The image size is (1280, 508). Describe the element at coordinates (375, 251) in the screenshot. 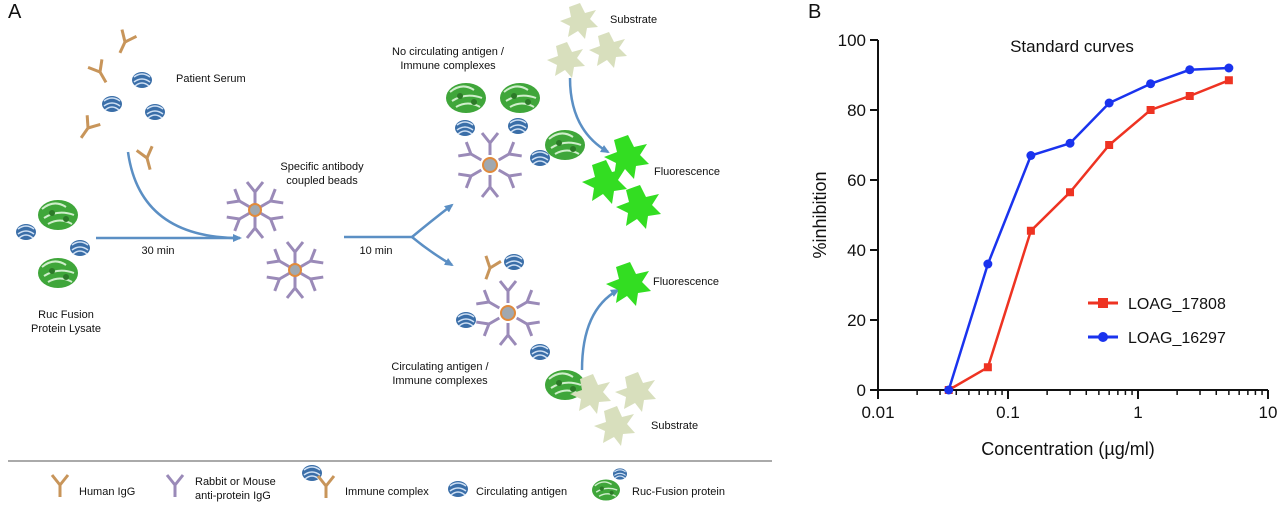

I see `step2-time-label: 10 min` at that location.